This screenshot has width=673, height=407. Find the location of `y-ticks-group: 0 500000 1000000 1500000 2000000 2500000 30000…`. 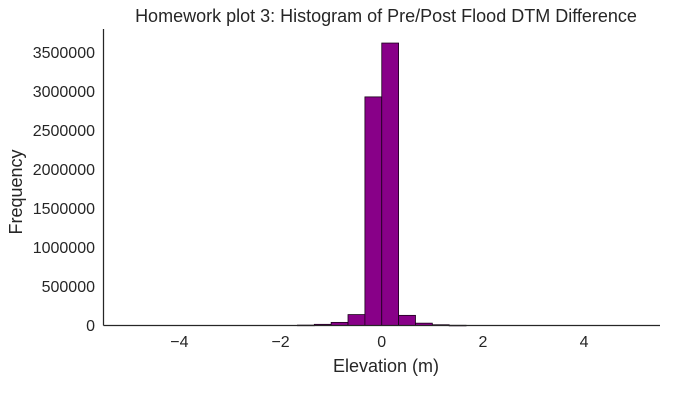

y-ticks-group: 0 500000 1000000 1500000 2000000 2500000 30000… is located at coordinates (64, 190).